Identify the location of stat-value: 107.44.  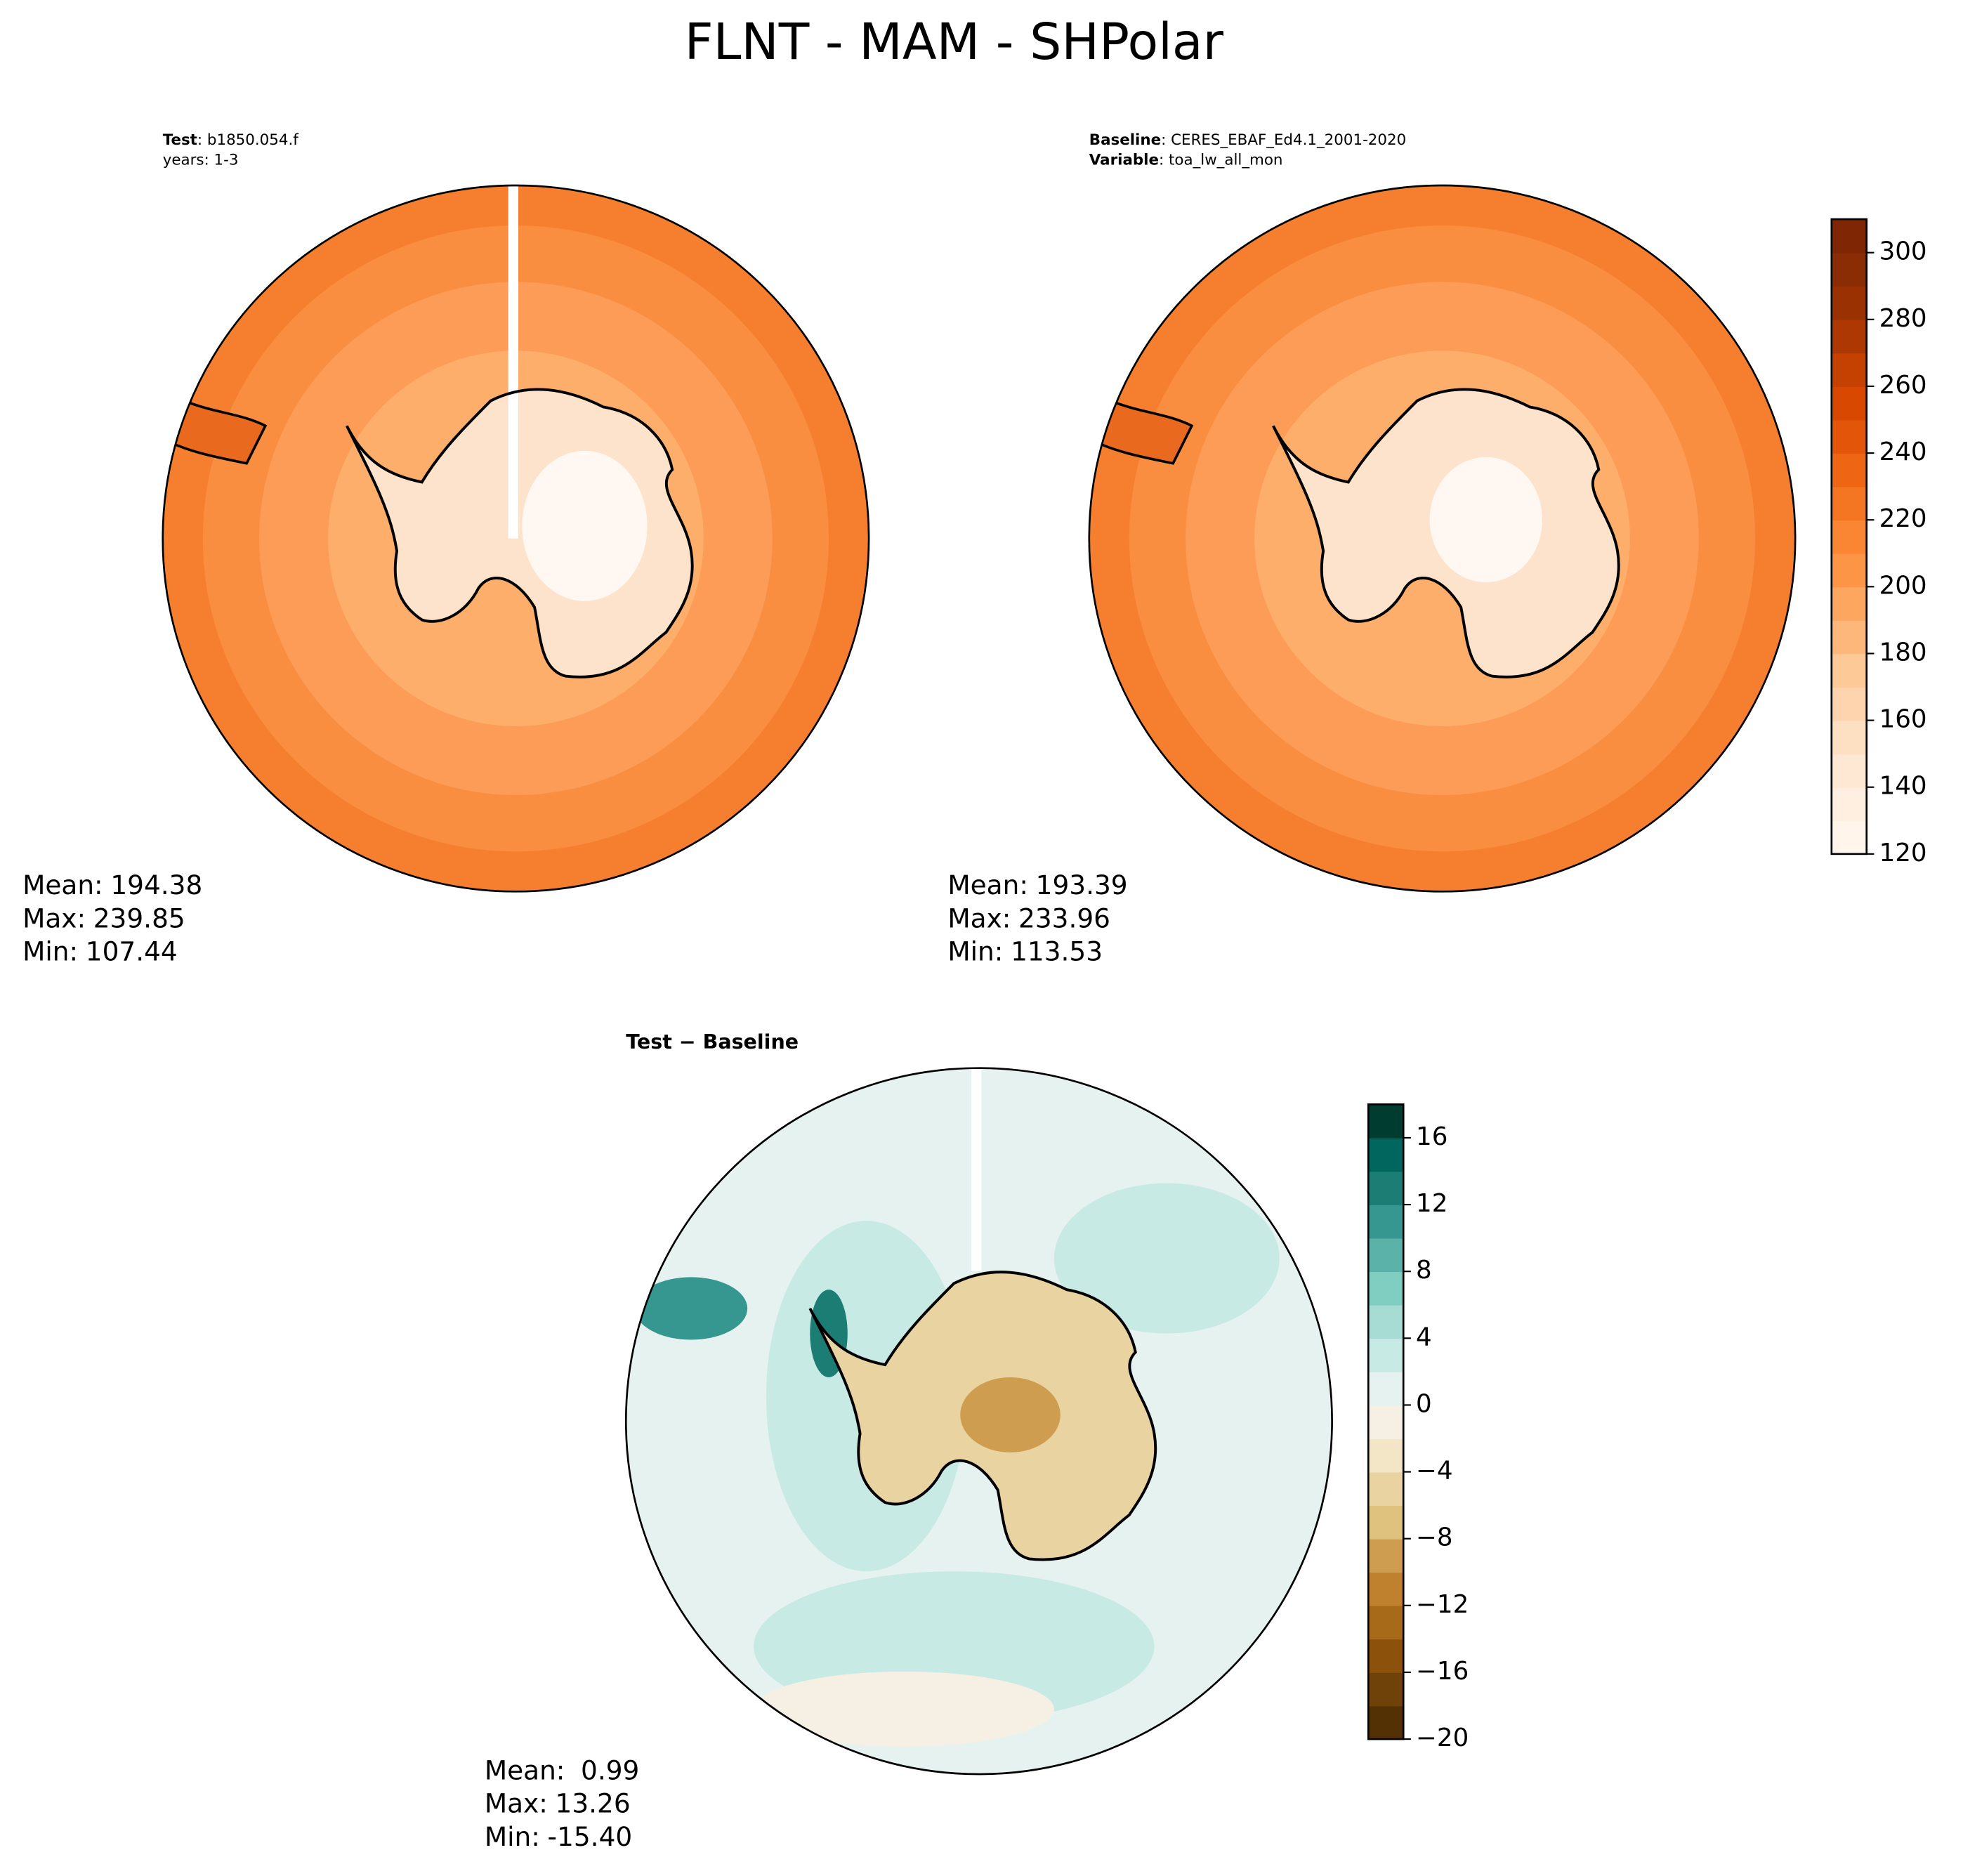
(132, 951).